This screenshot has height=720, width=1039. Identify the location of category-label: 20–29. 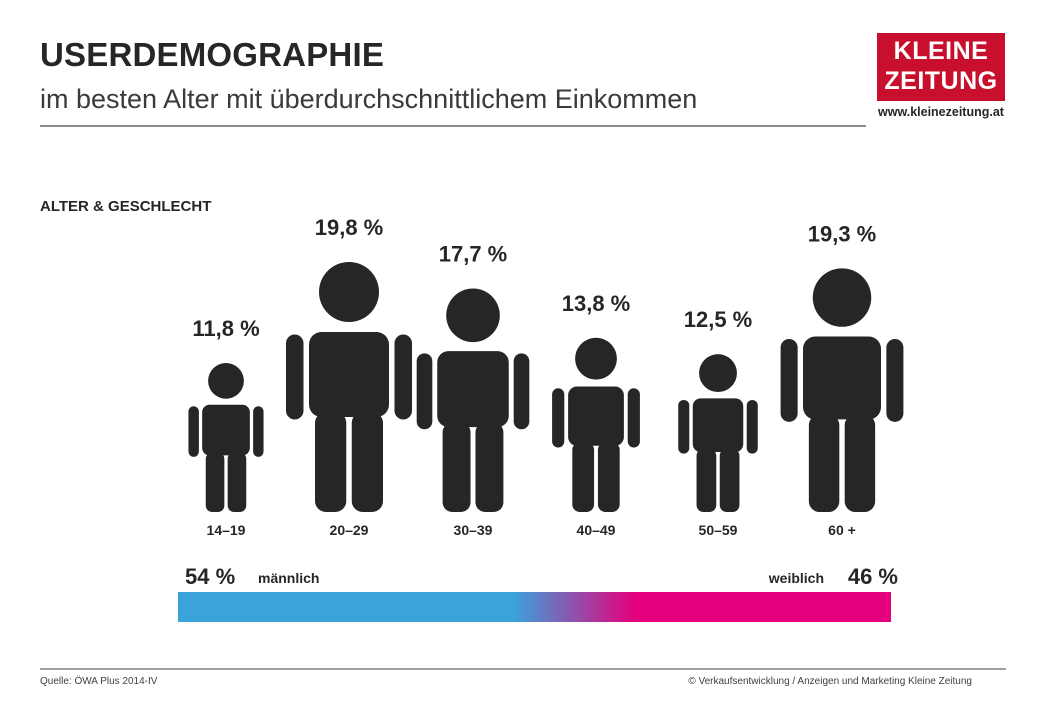
(349, 530).